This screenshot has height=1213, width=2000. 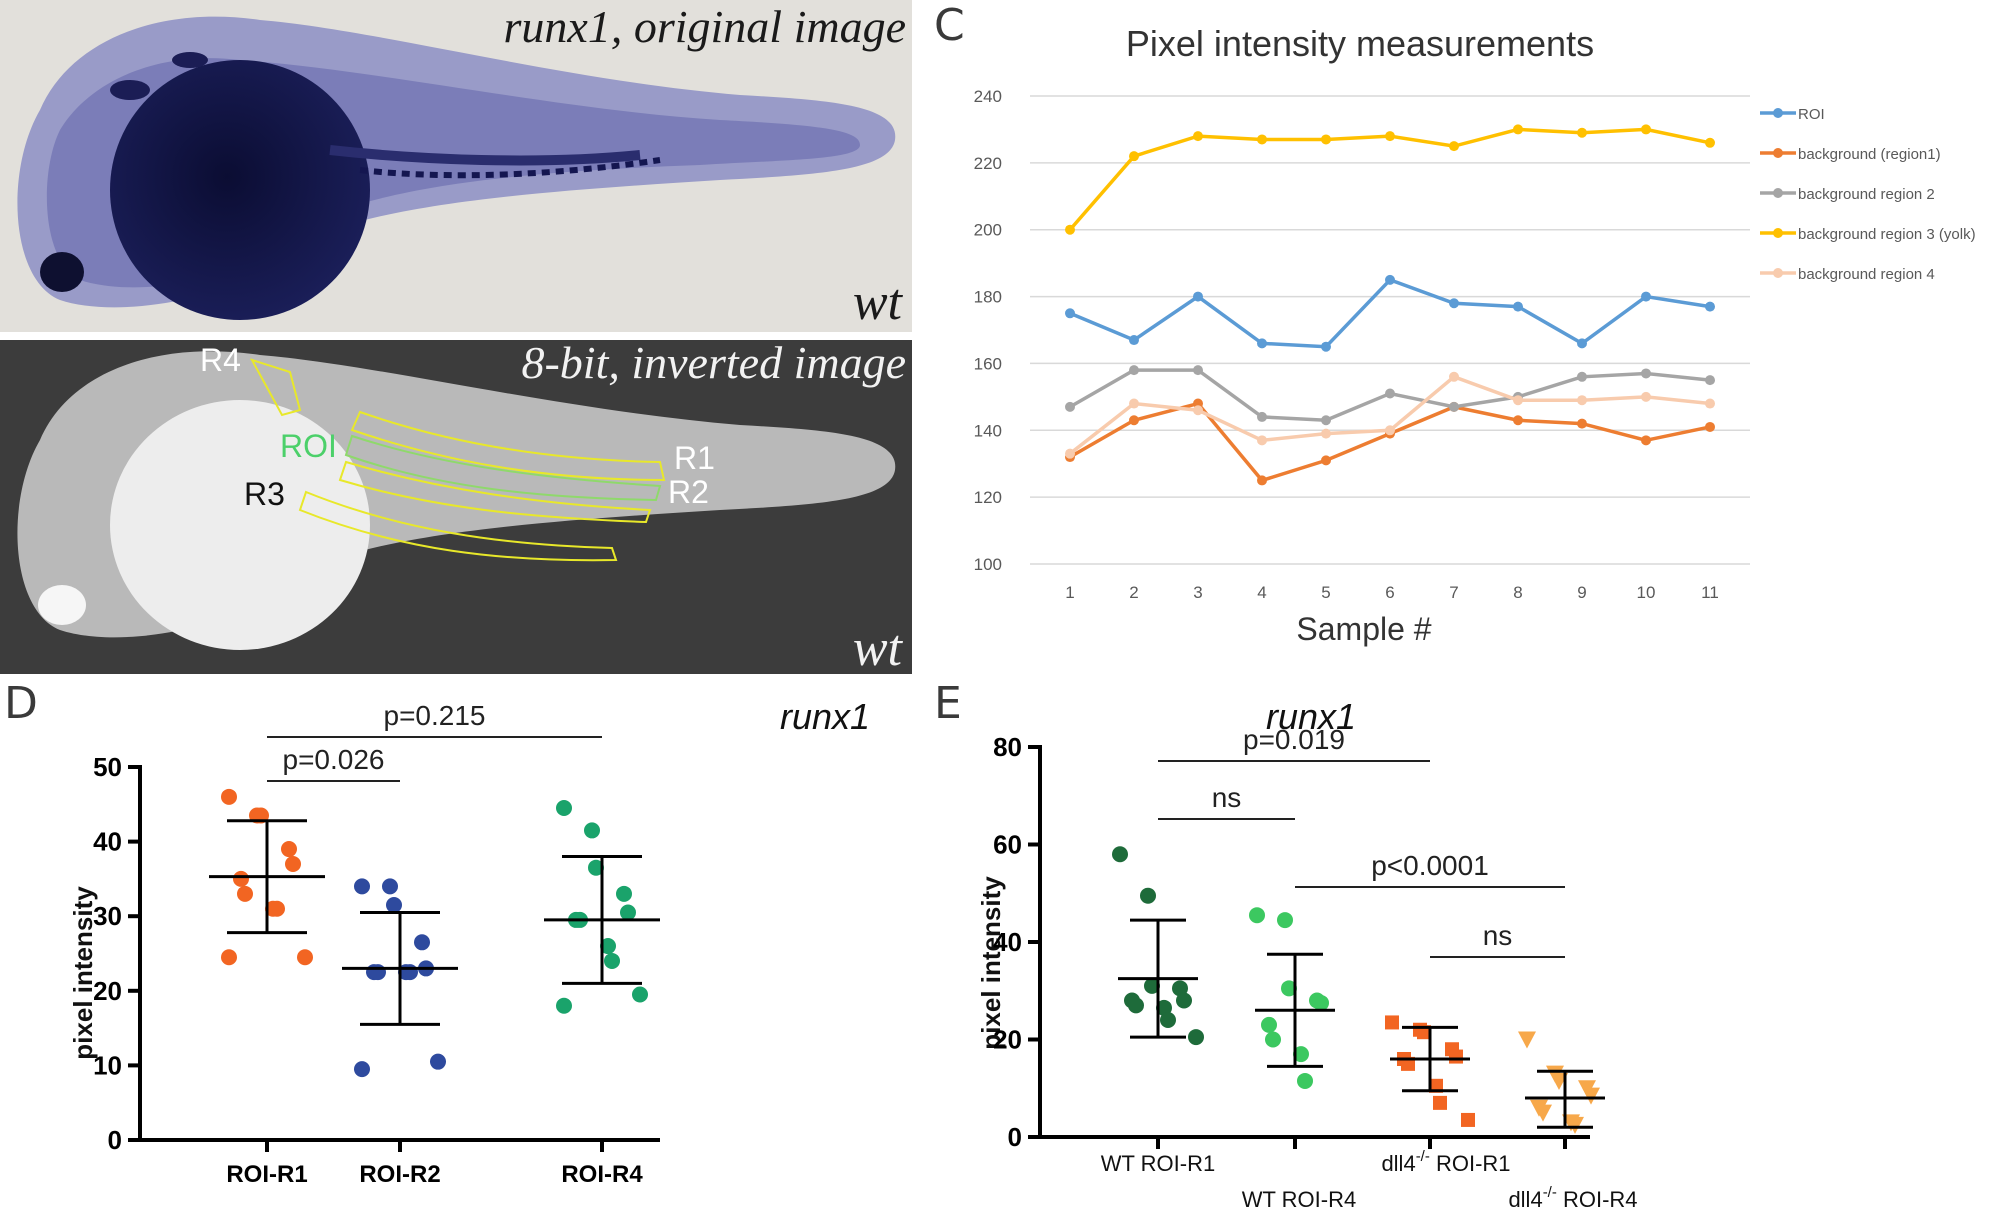 I want to click on y-tick-label: 20, so click(x=107, y=991).